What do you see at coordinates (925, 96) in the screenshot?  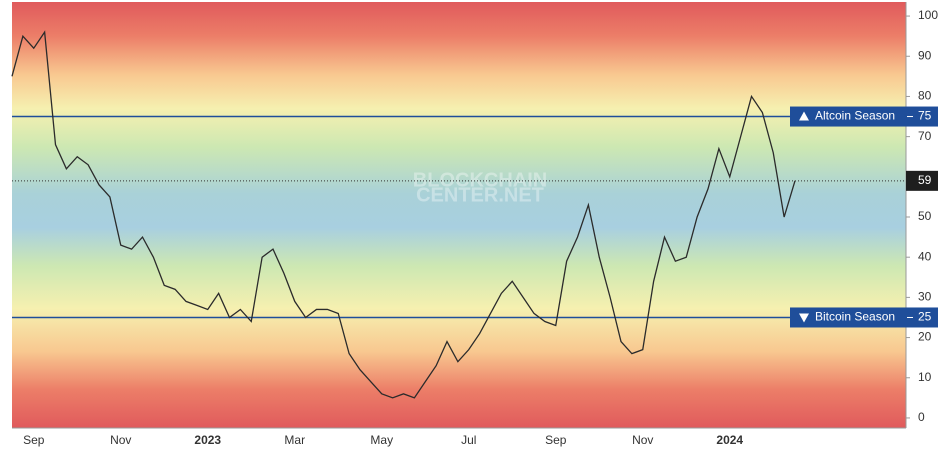 I see `y-tick-label: 80` at bounding box center [925, 96].